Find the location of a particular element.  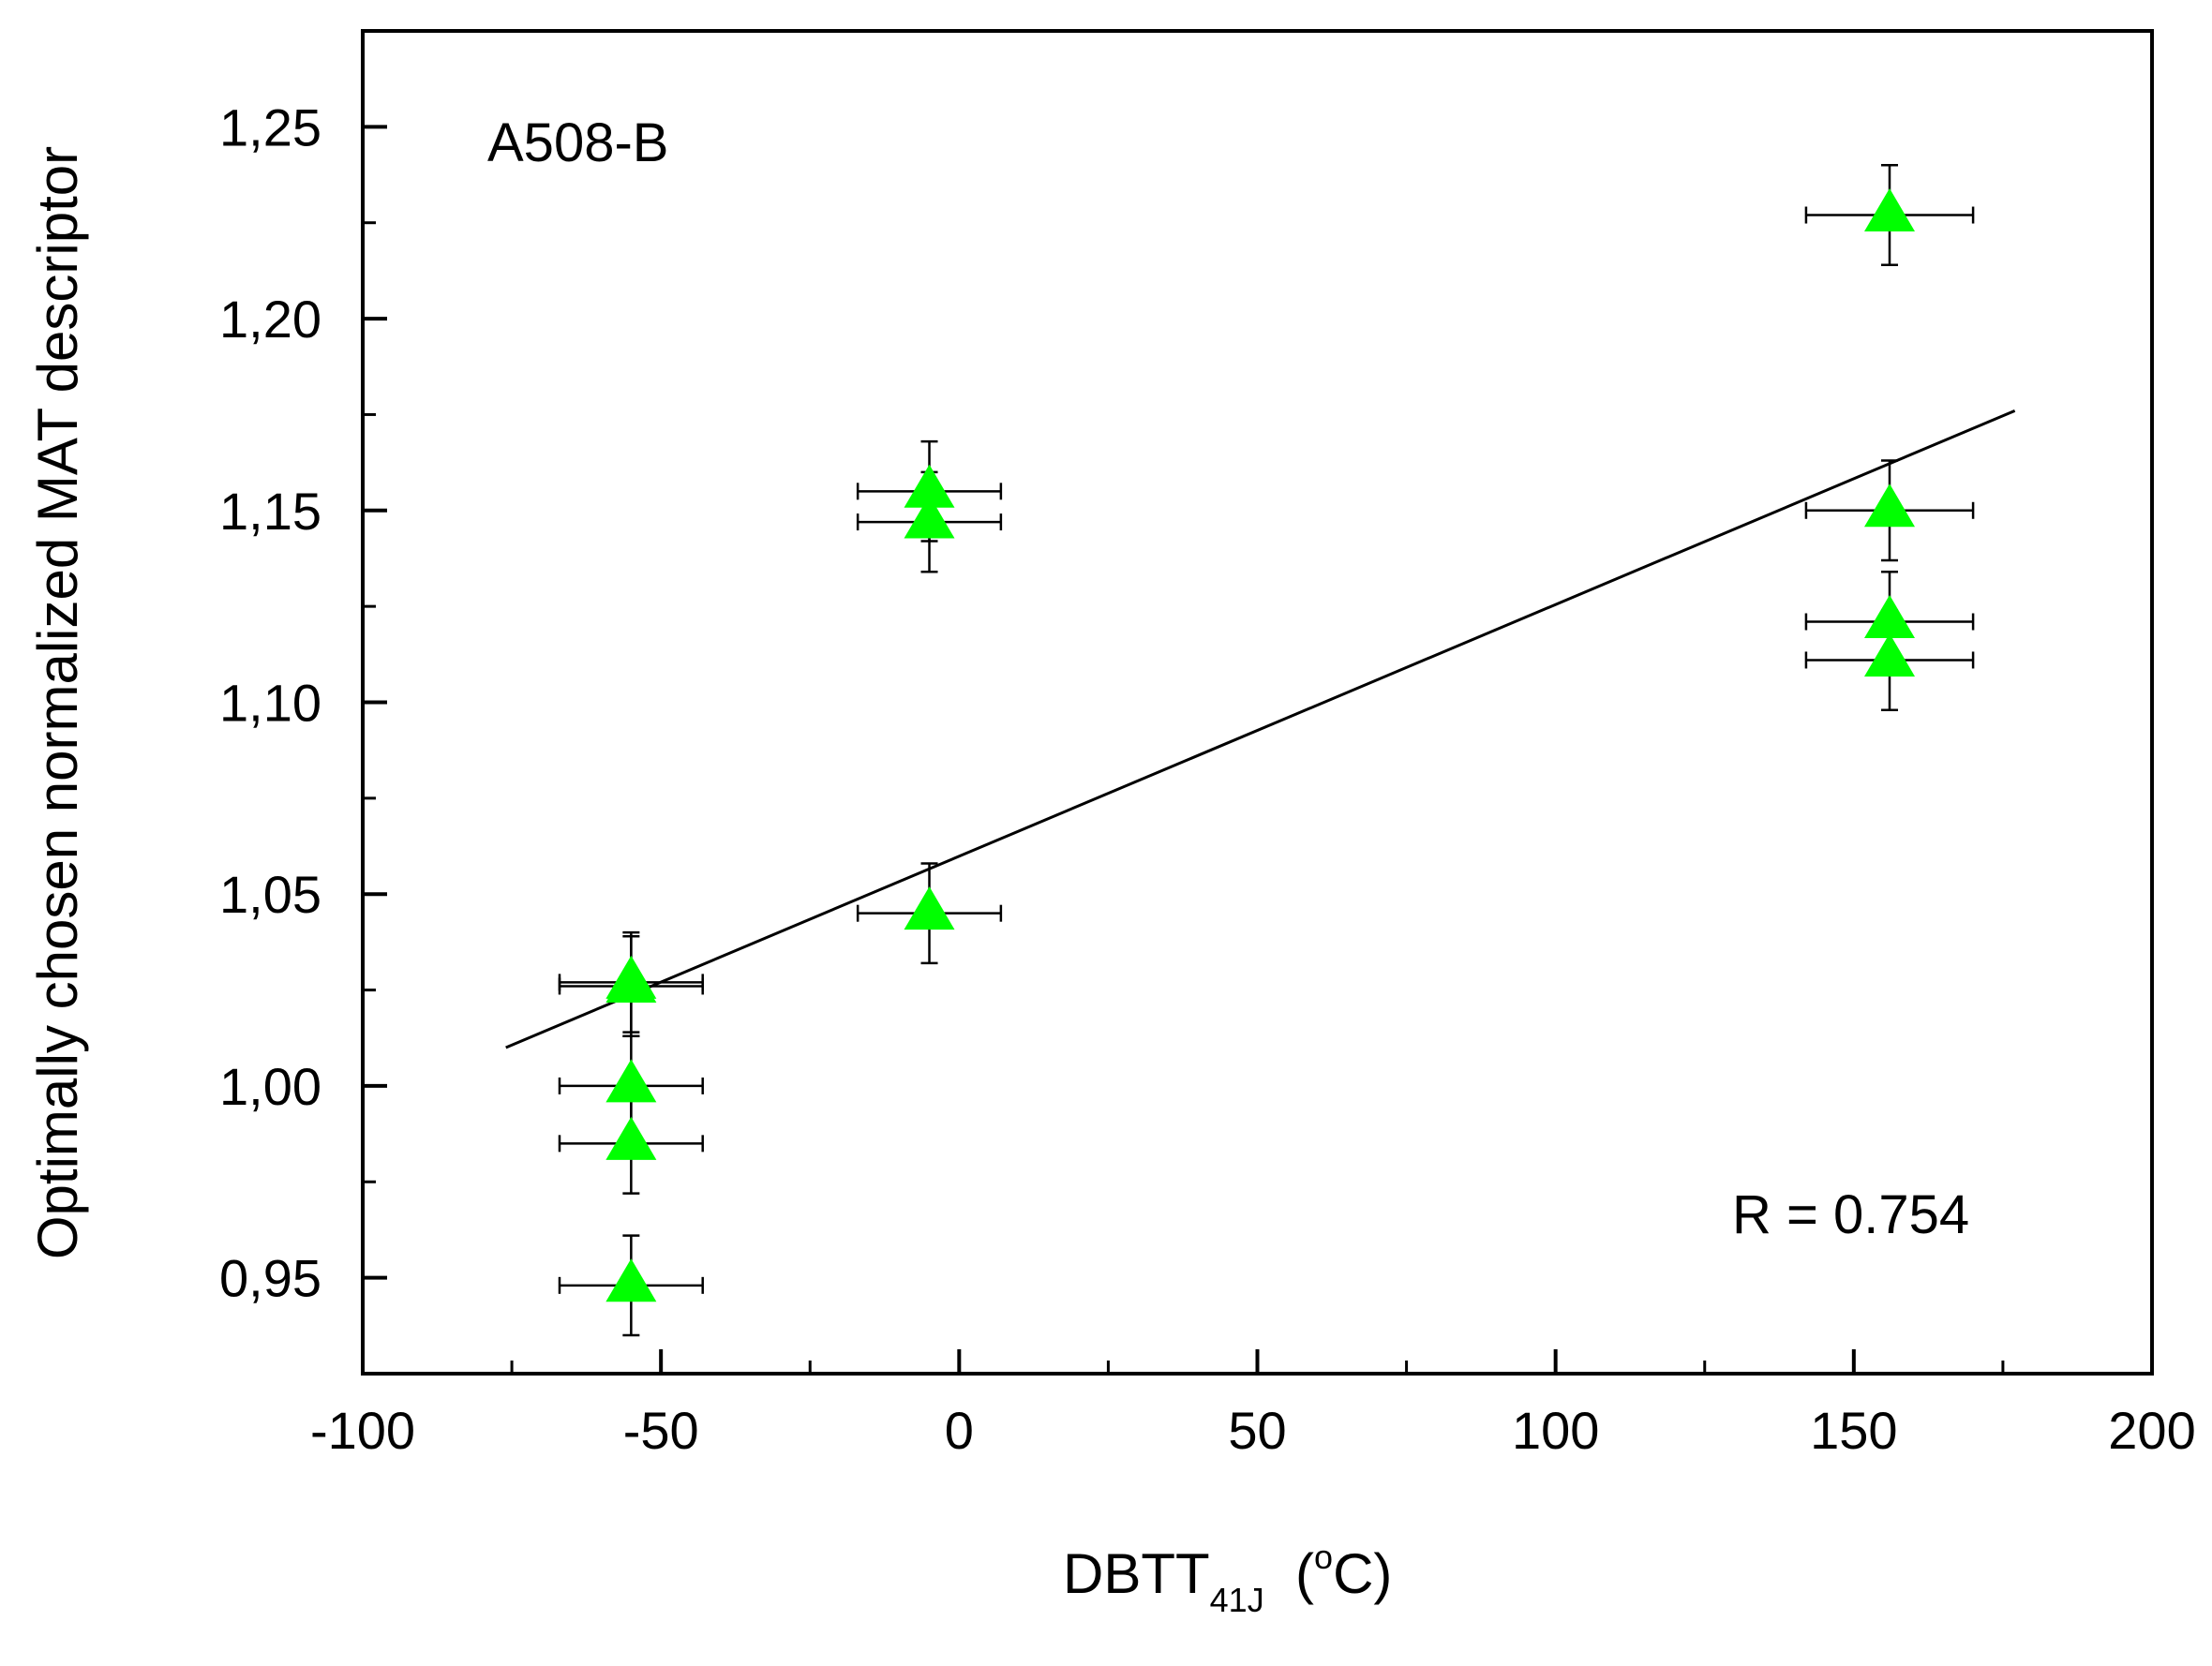

y-tick-label: 1,00 is located at coordinates (270, 1086).